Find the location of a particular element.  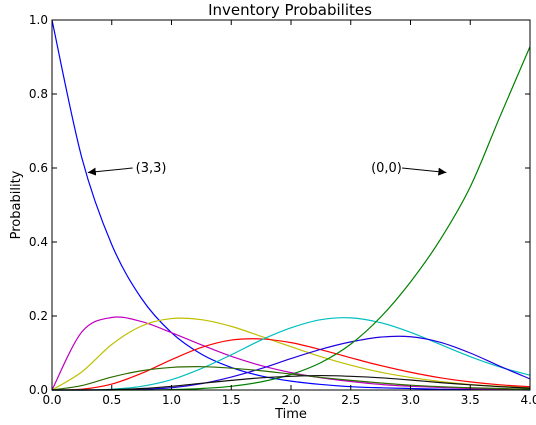

x-tick-label: 0.0 is located at coordinates (51, 400).